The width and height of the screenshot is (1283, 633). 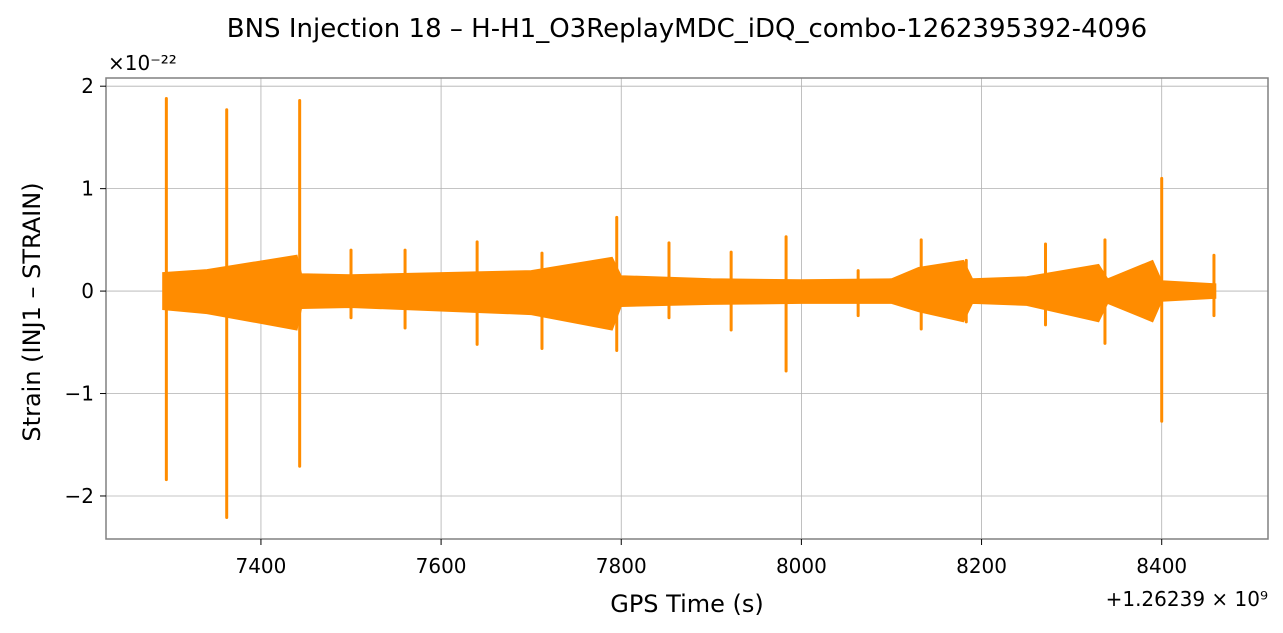 What do you see at coordinates (87, 189) in the screenshot?
I see `y-tick-label: 1` at bounding box center [87, 189].